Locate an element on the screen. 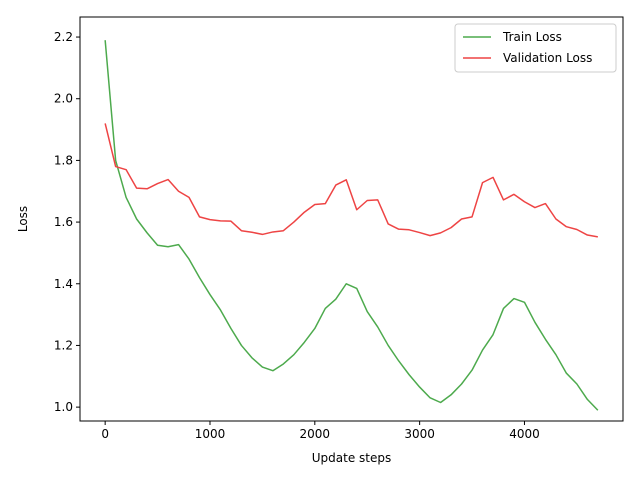 This screenshot has height=480, width=640. x-tick-label: 2000 is located at coordinates (315, 434).